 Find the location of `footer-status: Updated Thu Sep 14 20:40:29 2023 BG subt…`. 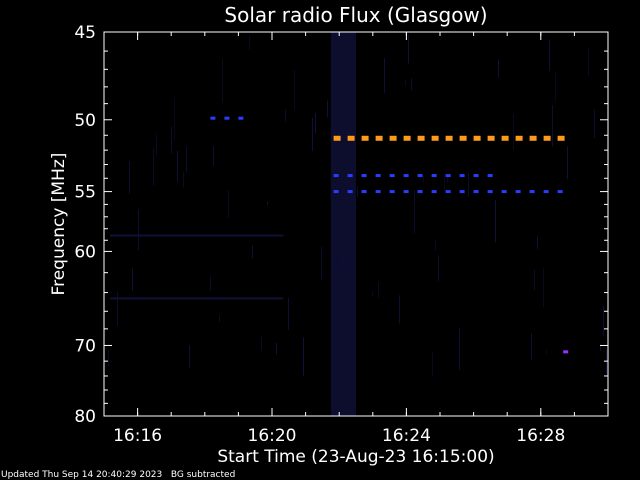

footer-status: Updated Thu Sep 14 20:40:29 2023 BG subt… is located at coordinates (118, 475).